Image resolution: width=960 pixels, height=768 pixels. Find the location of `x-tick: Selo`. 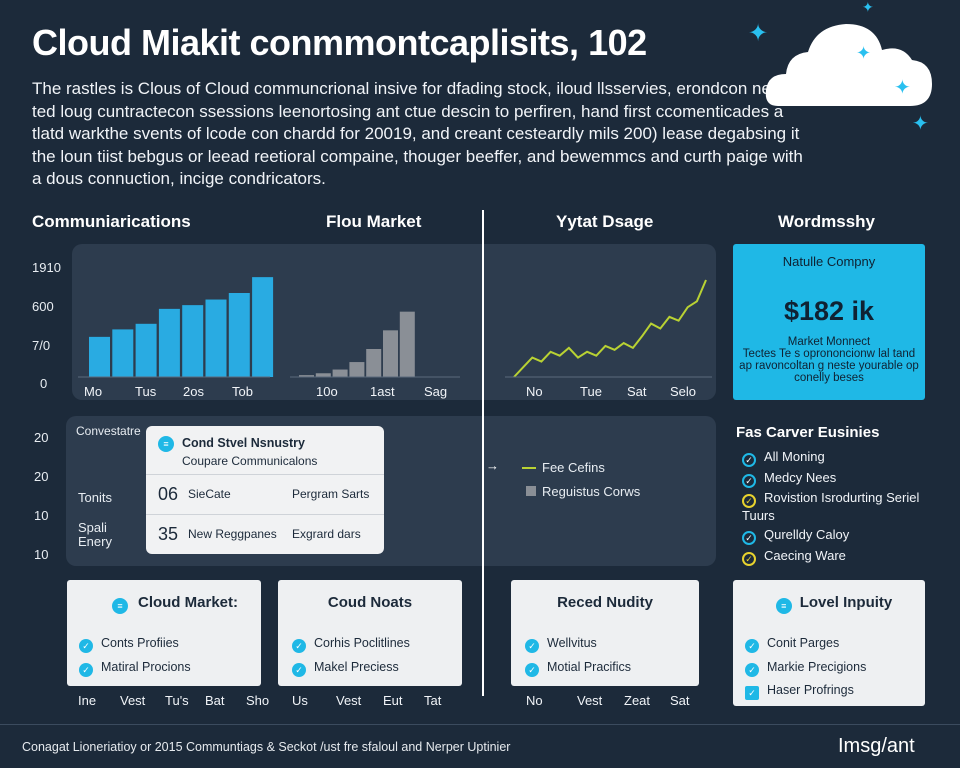

x-tick: Selo is located at coordinates (683, 391).